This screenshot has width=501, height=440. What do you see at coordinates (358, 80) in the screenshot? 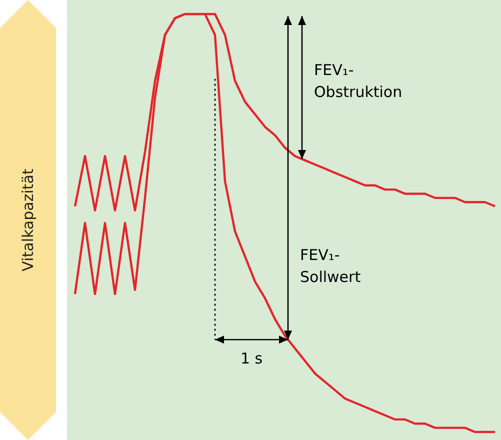
I see `annotation: FEV₁- Obstruktion` at bounding box center [358, 80].